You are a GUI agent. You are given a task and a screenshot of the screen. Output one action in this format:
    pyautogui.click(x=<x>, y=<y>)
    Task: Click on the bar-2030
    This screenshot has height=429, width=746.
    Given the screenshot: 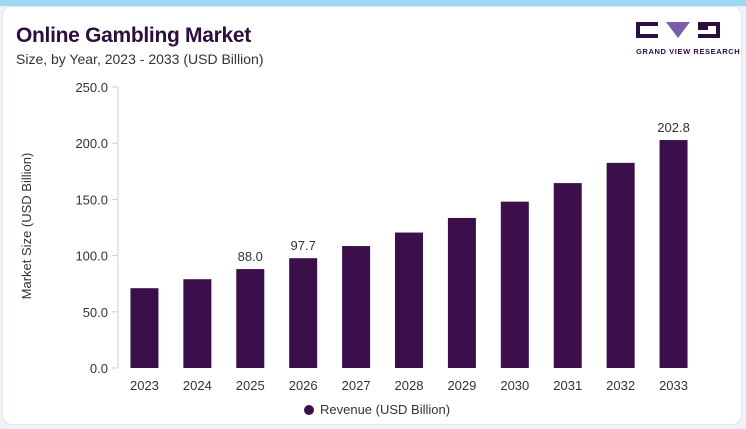 What is the action you would take?
    pyautogui.click(x=514, y=284)
    